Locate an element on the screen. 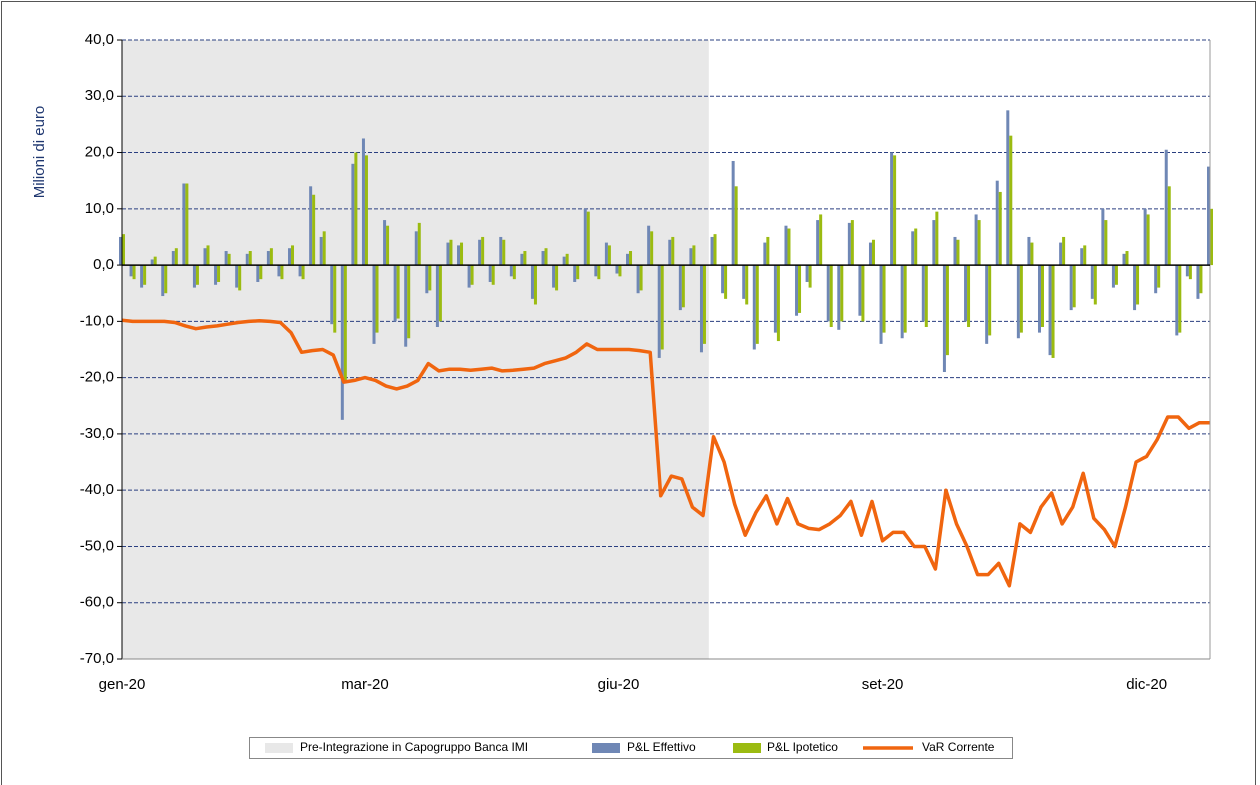  y-tick-label: -10,0 is located at coordinates (97, 320).